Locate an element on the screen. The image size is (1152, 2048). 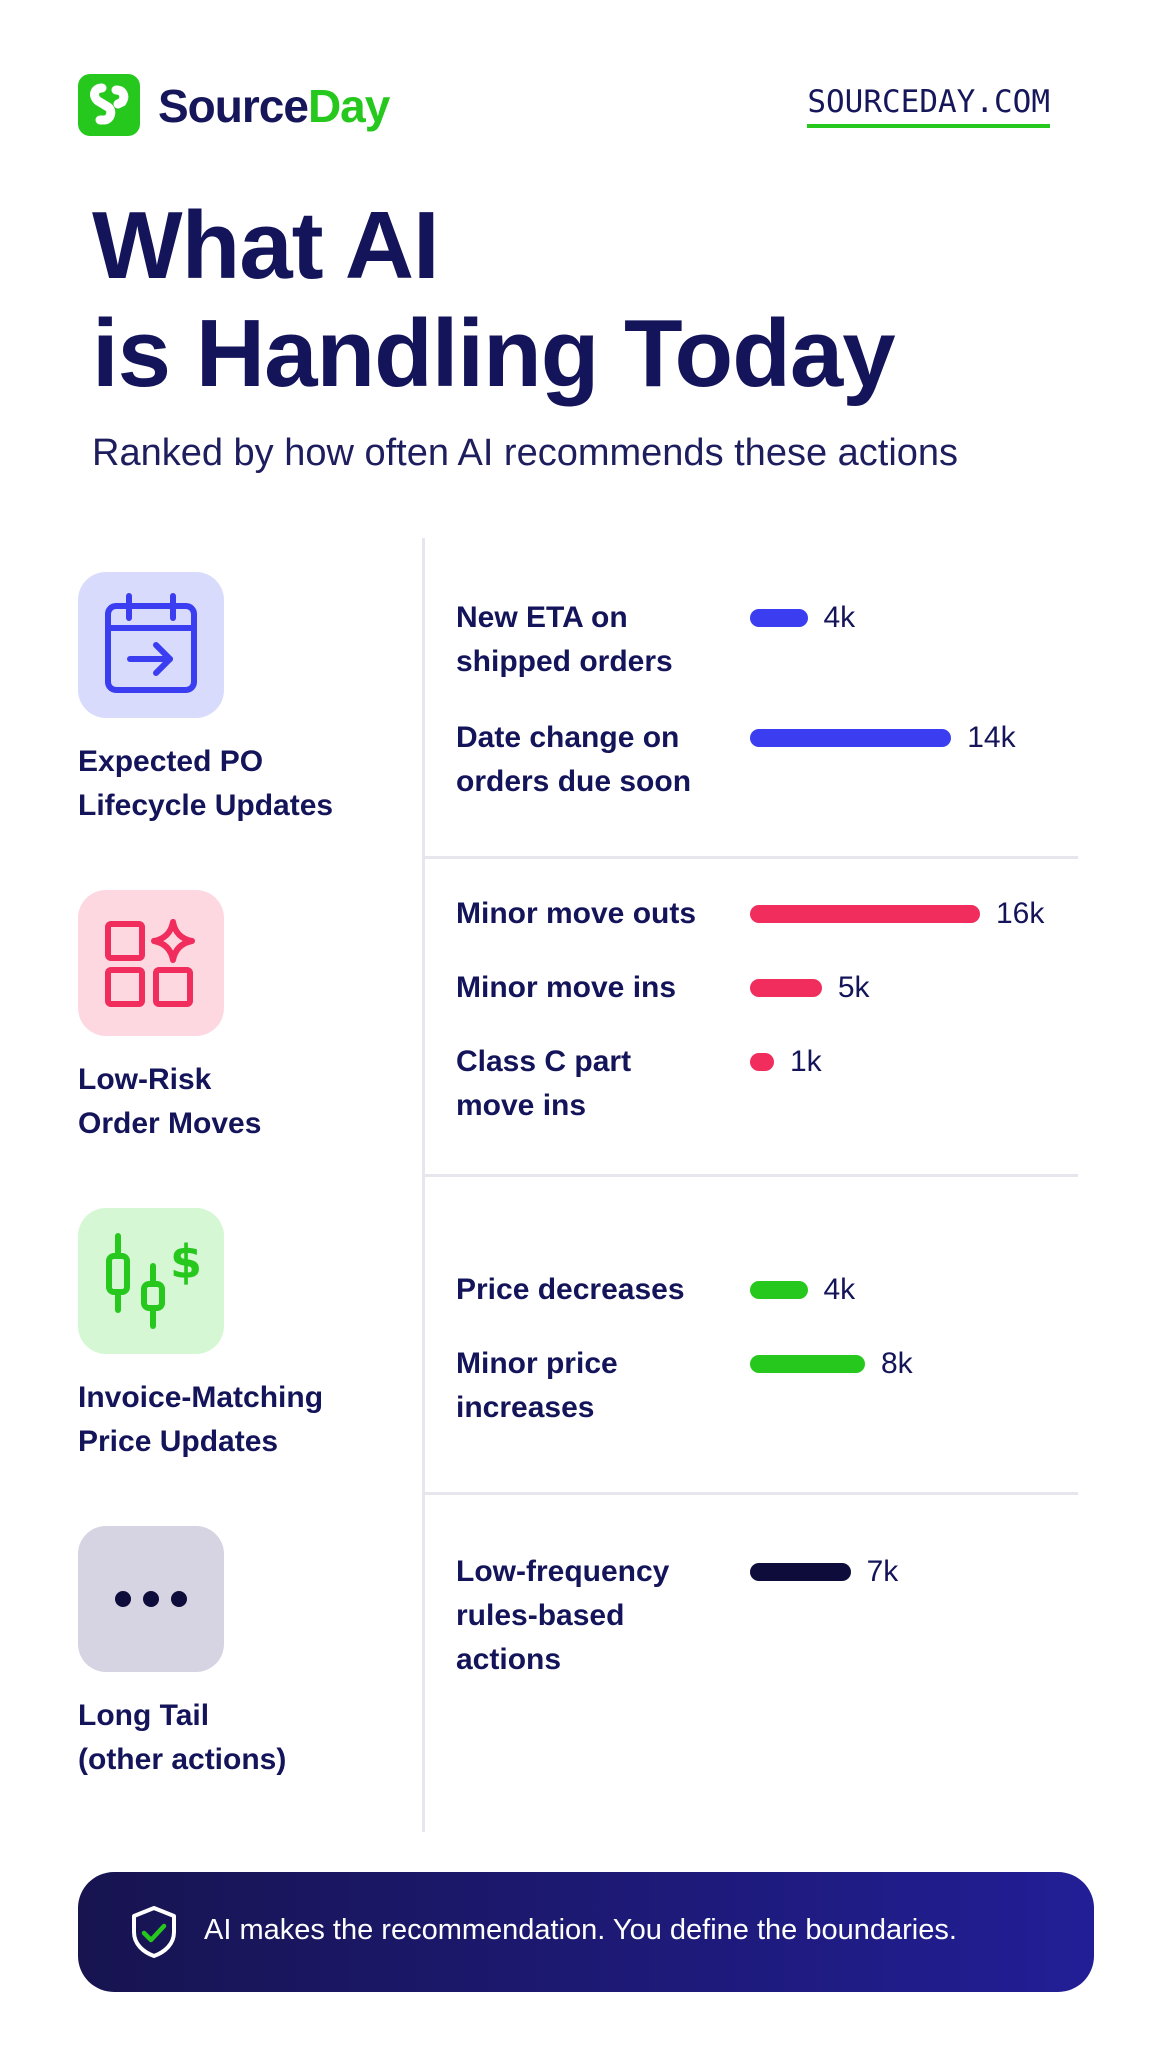
bar-label: Class C part move ins is located at coordinates (544, 1083).